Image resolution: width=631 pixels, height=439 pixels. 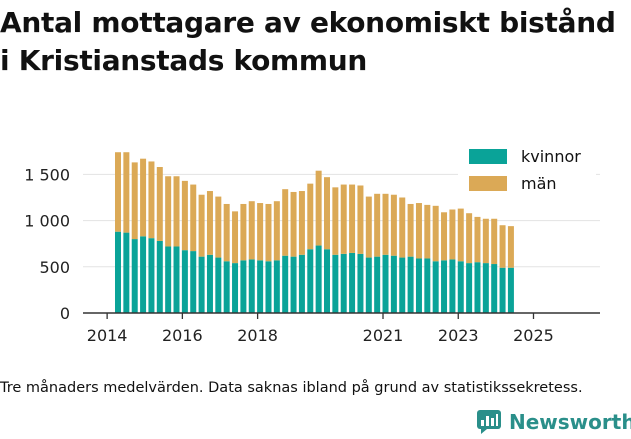 I want to click on bar-kvinnor-2019-Q4, so click(x=301, y=283).